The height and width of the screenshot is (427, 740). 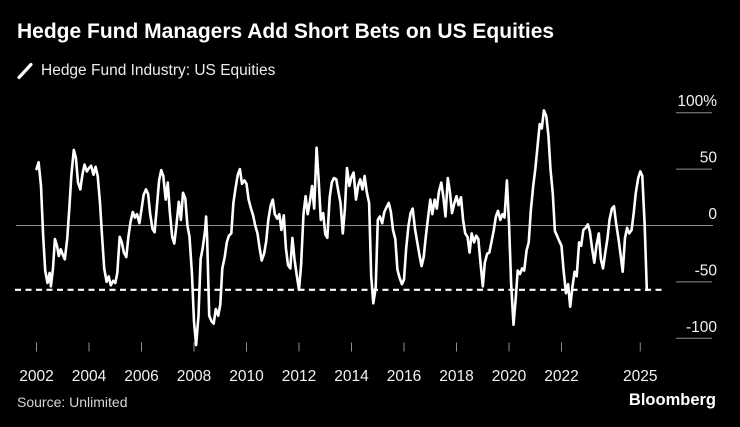 What do you see at coordinates (89, 376) in the screenshot?
I see `x-axis-tick-label: 2004` at bounding box center [89, 376].